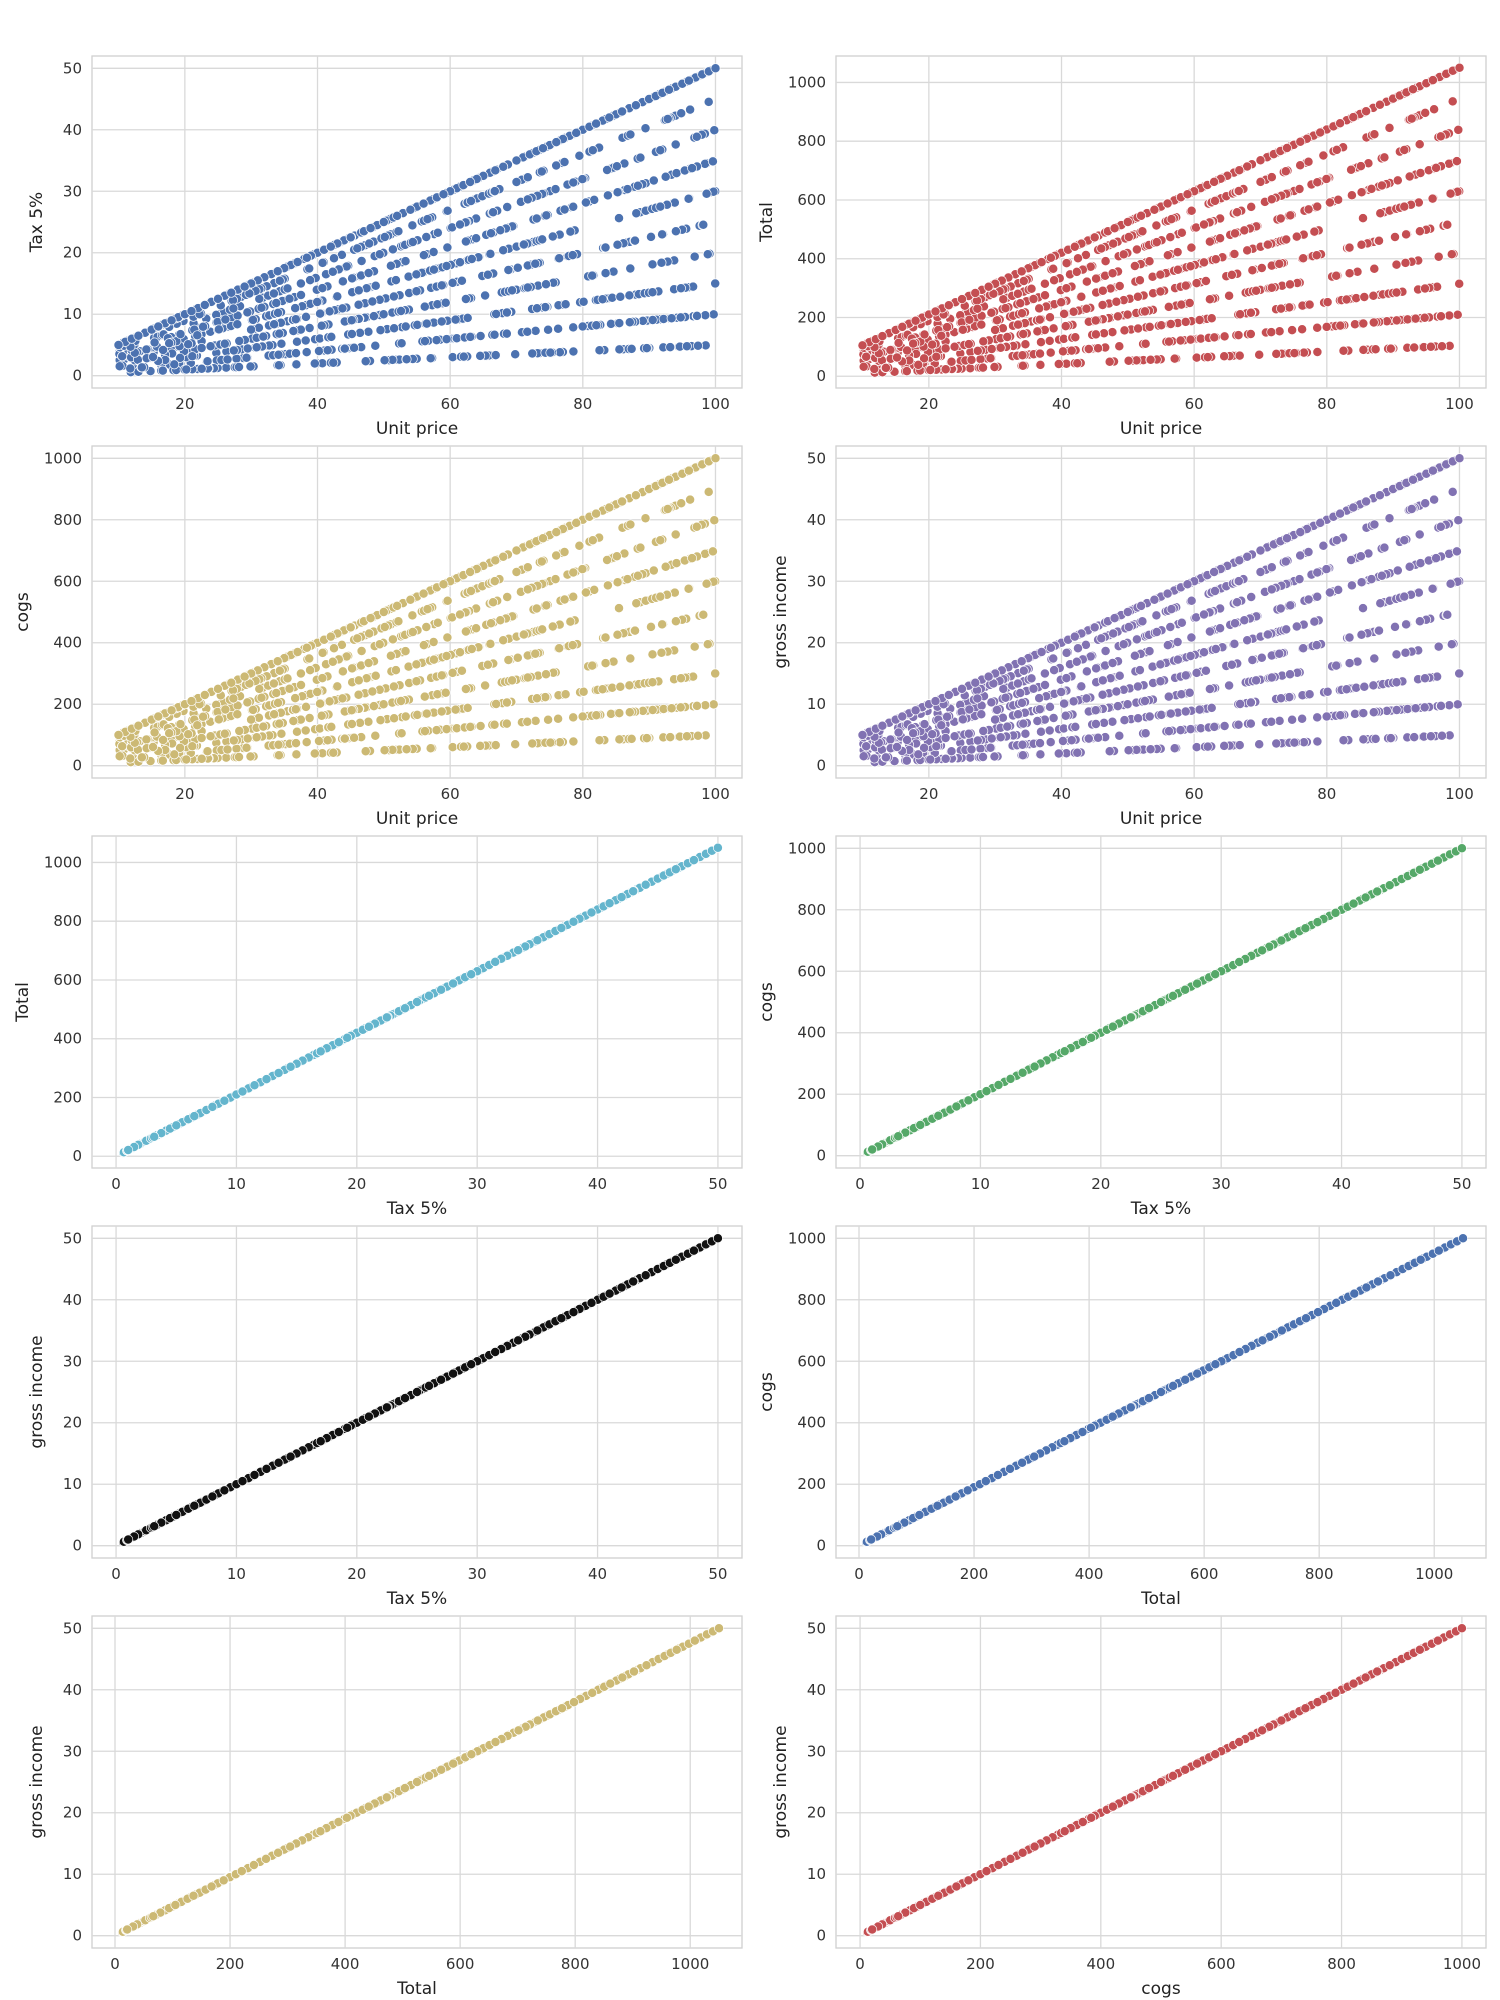  What do you see at coordinates (417, 220) in the screenshot?
I see `scatter-points` at bounding box center [417, 220].